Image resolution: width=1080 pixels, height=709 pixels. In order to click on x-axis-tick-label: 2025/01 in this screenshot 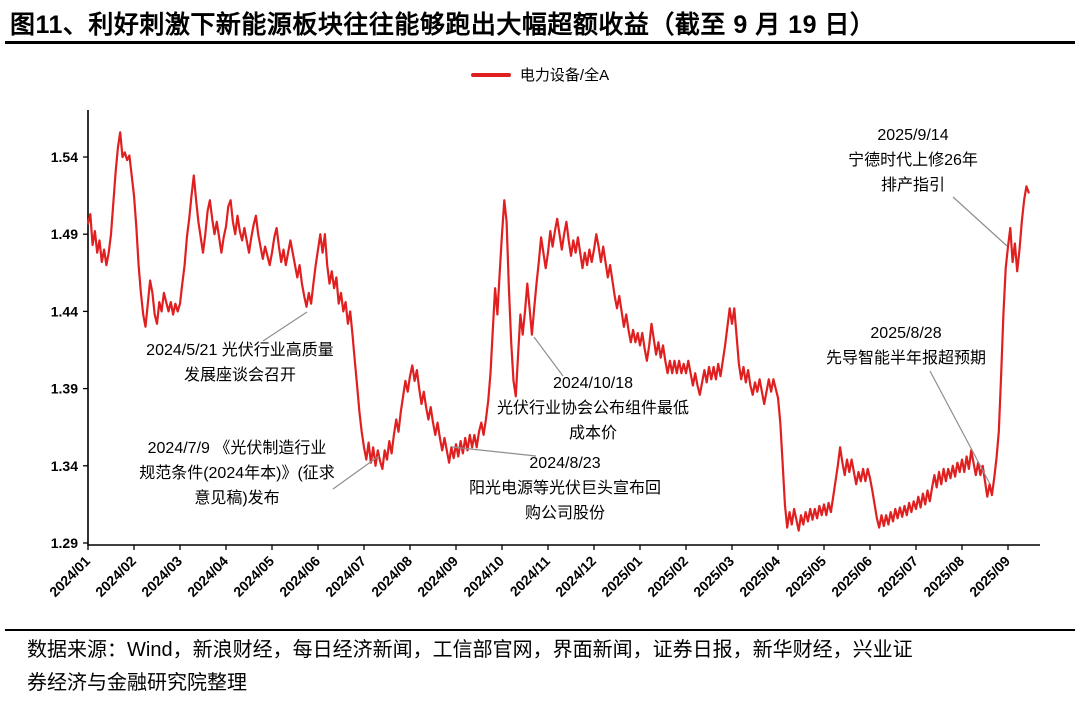, I will do `click(621, 576)`.